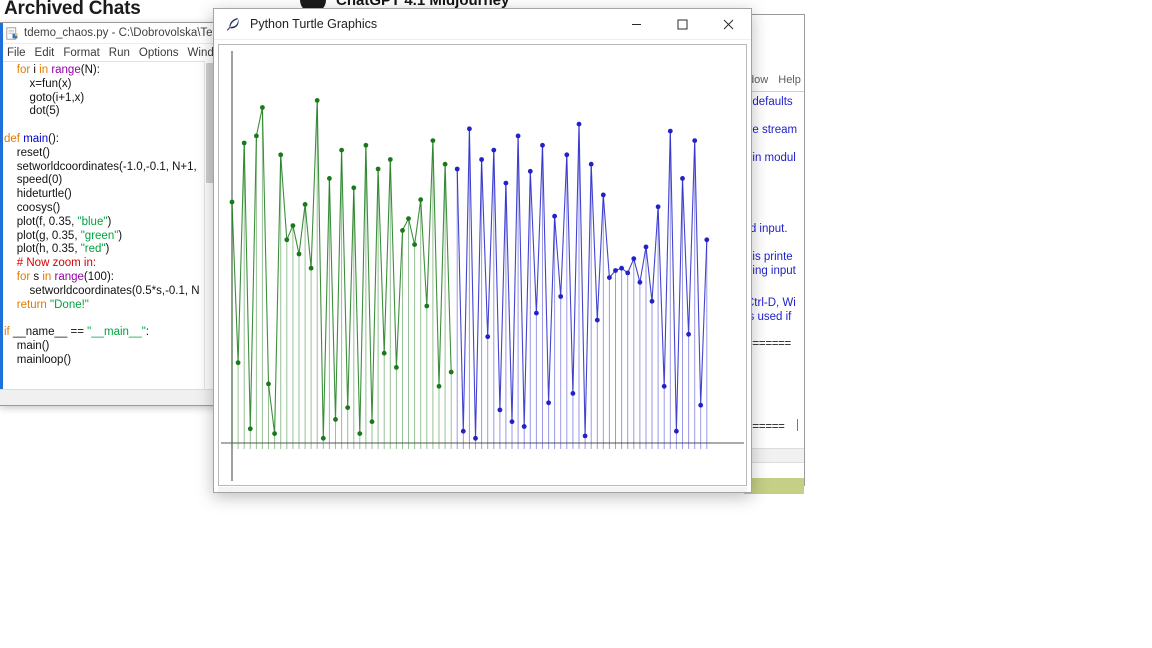 The width and height of the screenshot is (1152, 648). What do you see at coordinates (769, 102) in the screenshot?
I see `shell-text-line: ; defaults` at bounding box center [769, 102].